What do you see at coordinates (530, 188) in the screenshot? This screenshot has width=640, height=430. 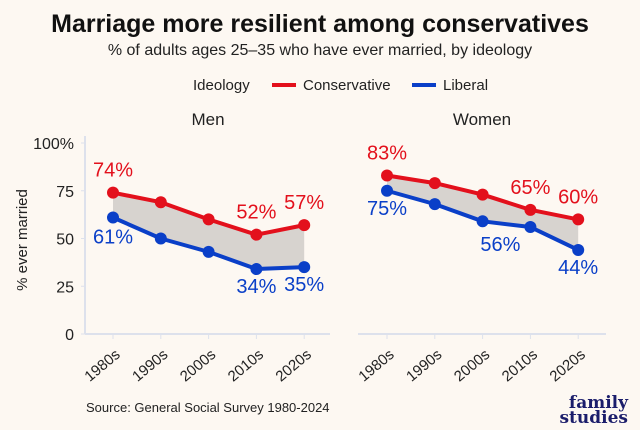 I see `data-label-conservative: 65%` at bounding box center [530, 188].